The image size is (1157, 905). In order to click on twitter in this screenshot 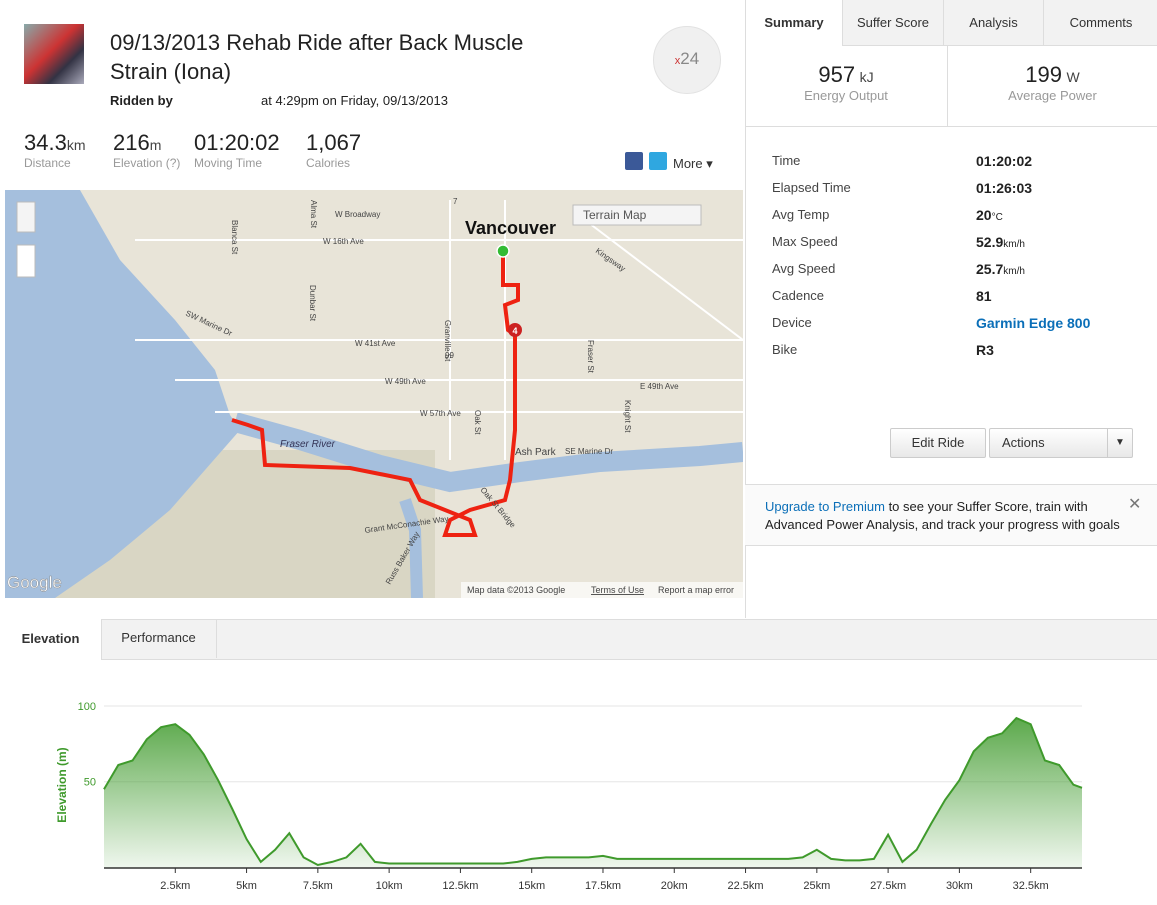, I will do `click(658, 161)`.